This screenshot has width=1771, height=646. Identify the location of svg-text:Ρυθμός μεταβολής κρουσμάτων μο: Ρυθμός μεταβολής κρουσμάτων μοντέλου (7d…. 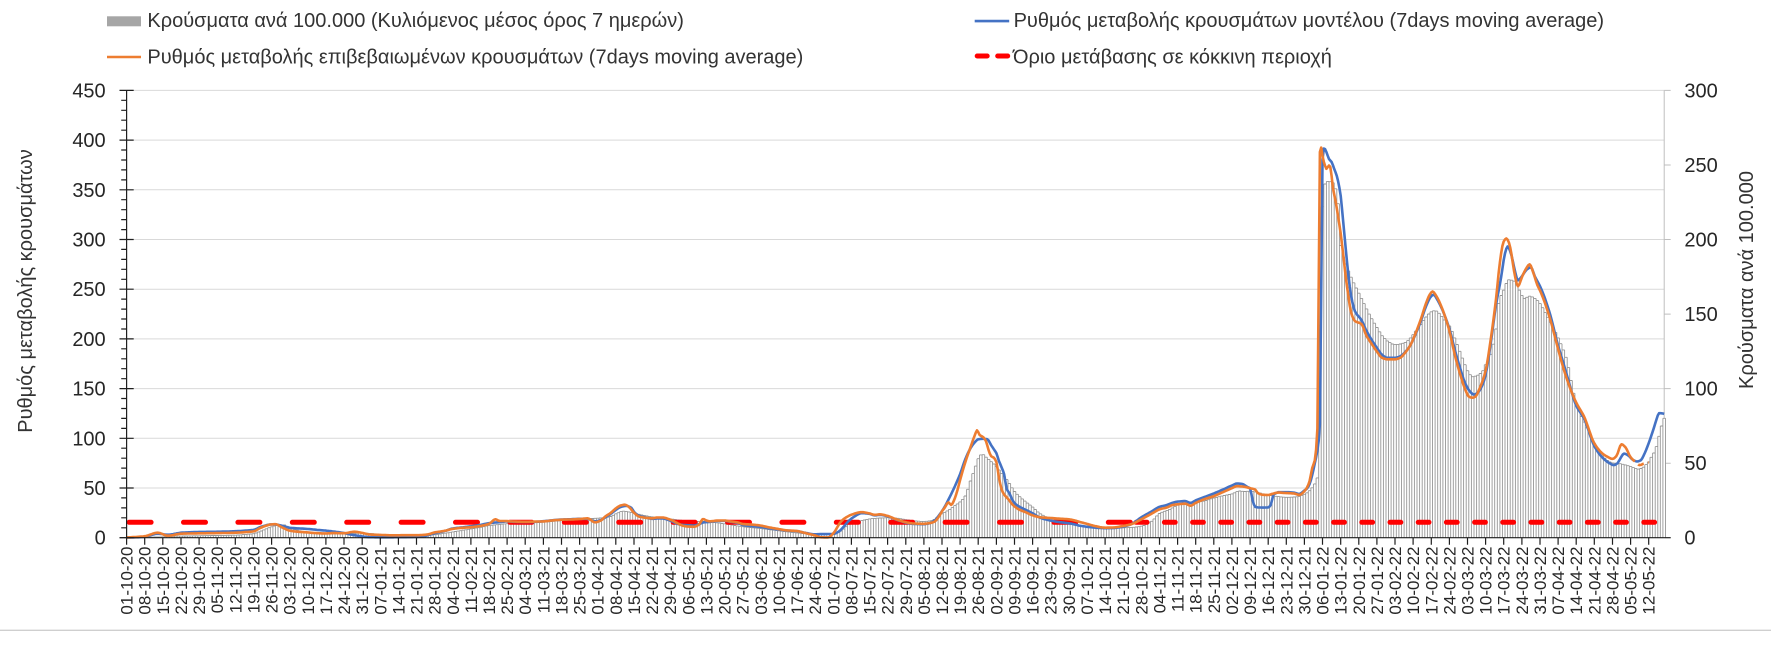
(1309, 21).